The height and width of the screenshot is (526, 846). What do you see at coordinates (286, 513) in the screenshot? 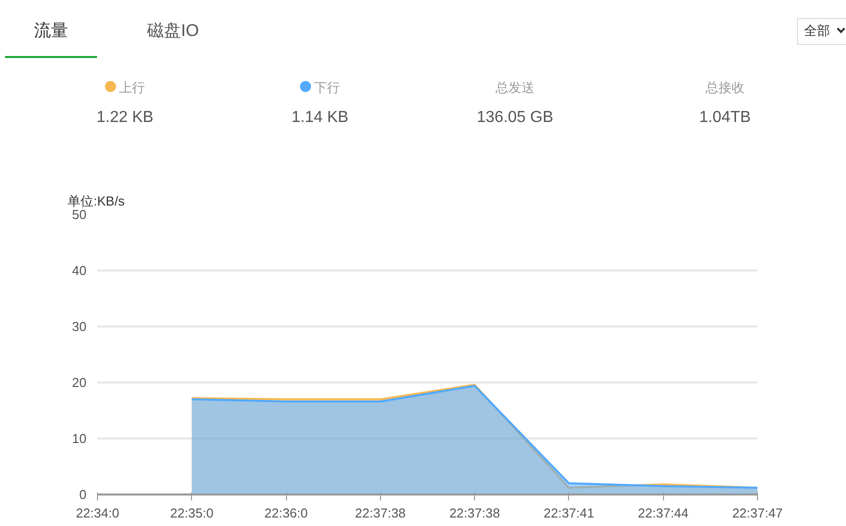
I see `x-tick-label: 22:36:0` at bounding box center [286, 513].